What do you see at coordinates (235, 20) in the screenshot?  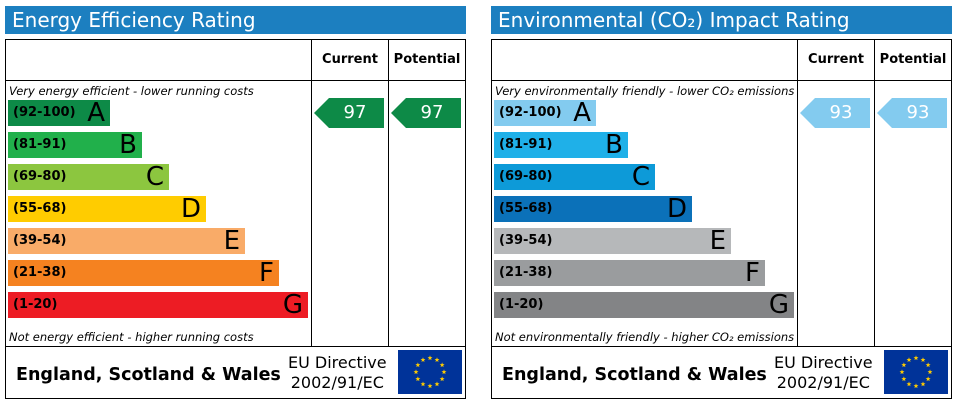 I see `panel-title: Energy Efficiency Rating` at bounding box center [235, 20].